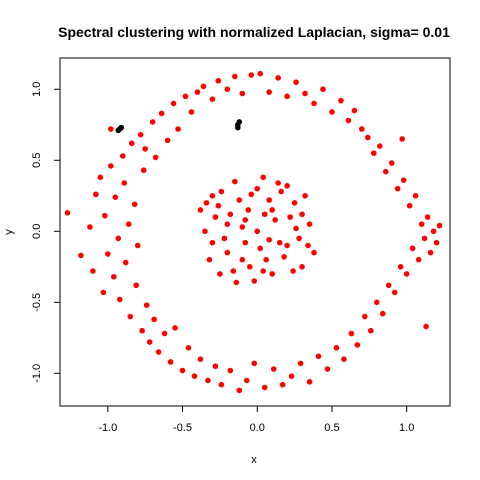  What do you see at coordinates (45, 232) in the screenshot?
I see `y-axis: -1.0 -0.5 0.0 0.5 1.0` at bounding box center [45, 232].